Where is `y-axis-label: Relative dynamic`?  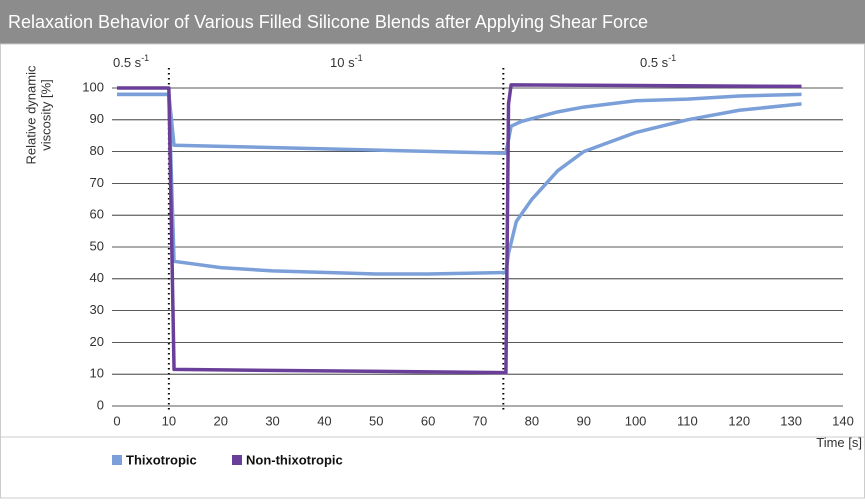 y-axis-label: Relative dynamic is located at coordinates (30, 114).